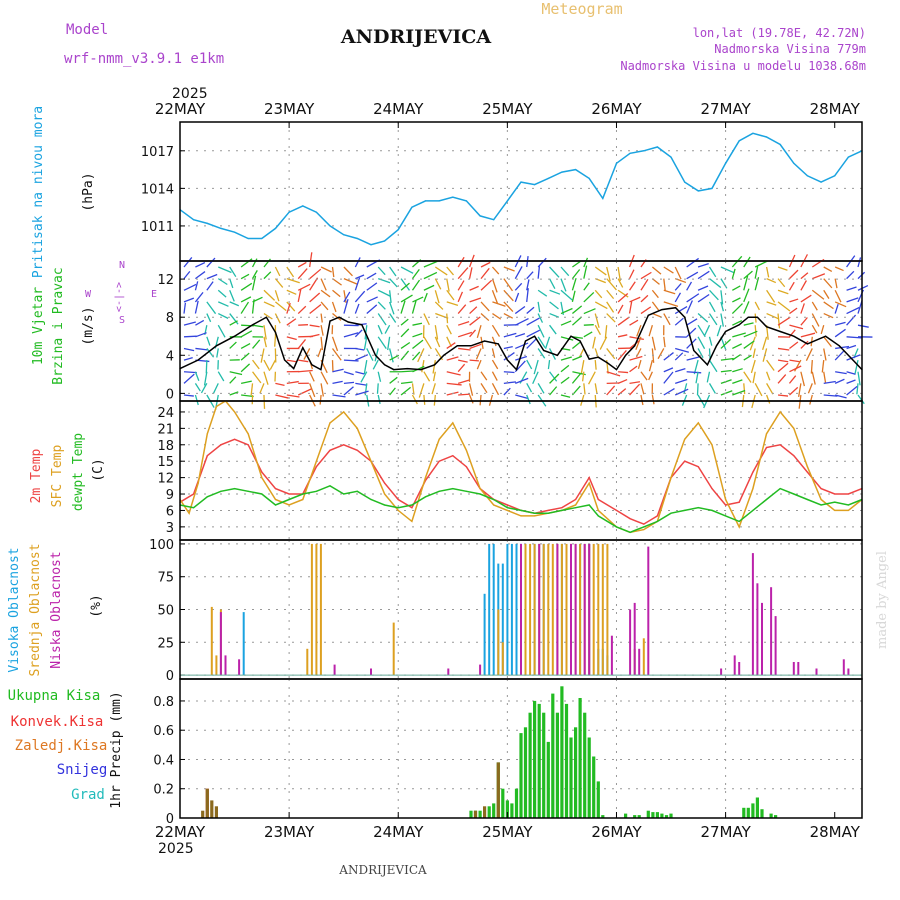 The width and height of the screenshot is (900, 900). Describe the element at coordinates (38, 192) in the screenshot. I see `pressure-label: Pritisak na nivou mora` at that location.